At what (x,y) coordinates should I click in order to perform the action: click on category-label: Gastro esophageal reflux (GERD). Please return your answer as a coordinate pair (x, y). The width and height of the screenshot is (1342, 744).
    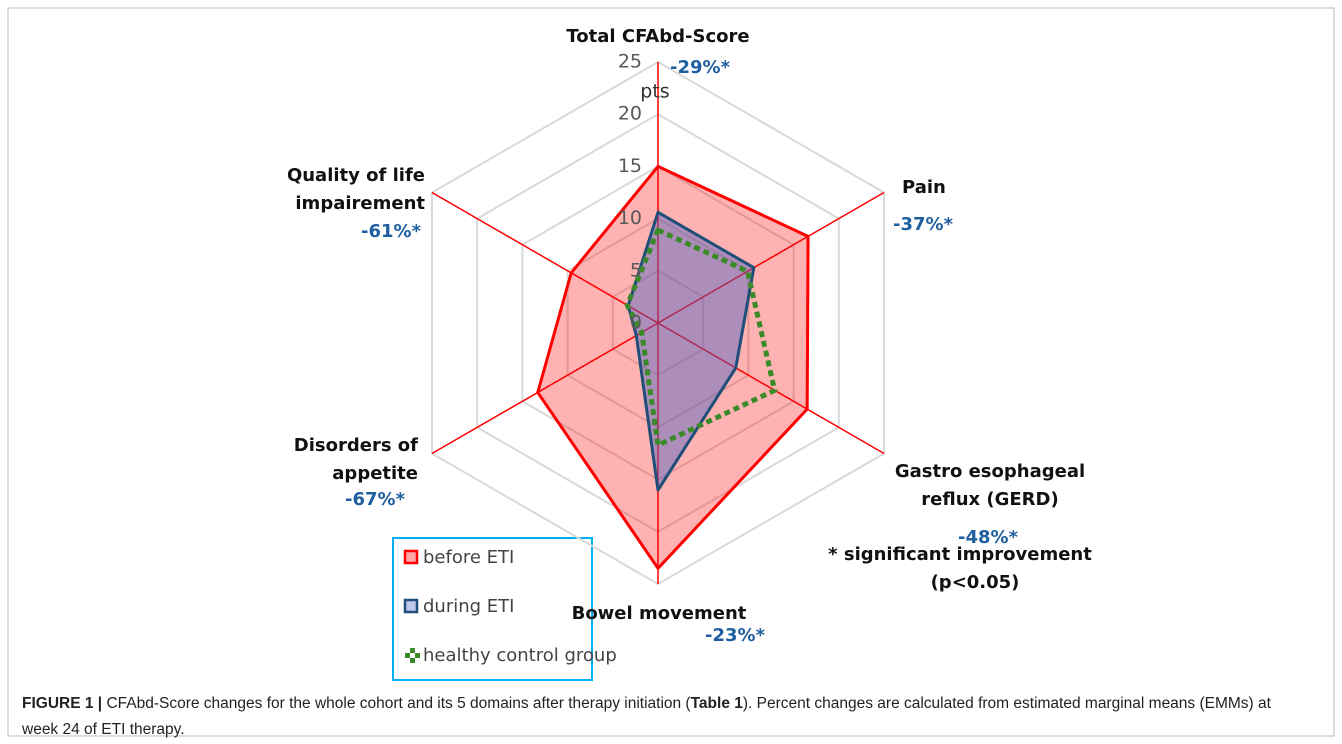
    Looking at the image, I should click on (990, 485).